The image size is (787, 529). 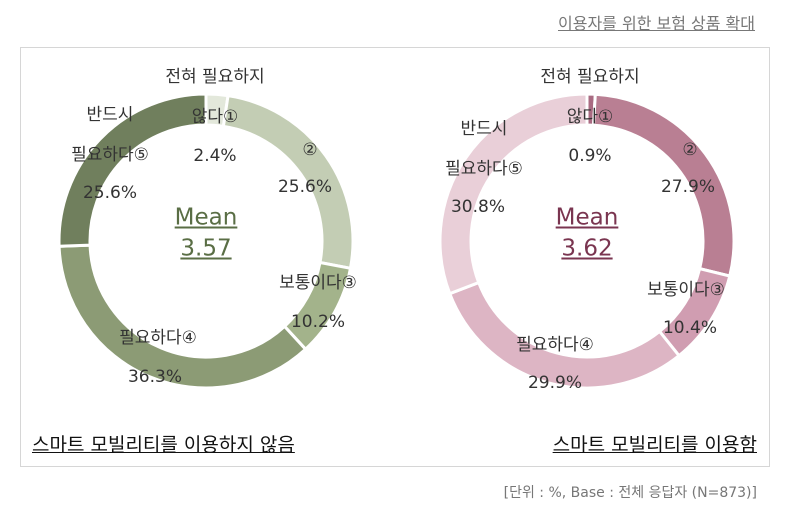 I want to click on value-label: 29.9%, so click(x=555, y=383).